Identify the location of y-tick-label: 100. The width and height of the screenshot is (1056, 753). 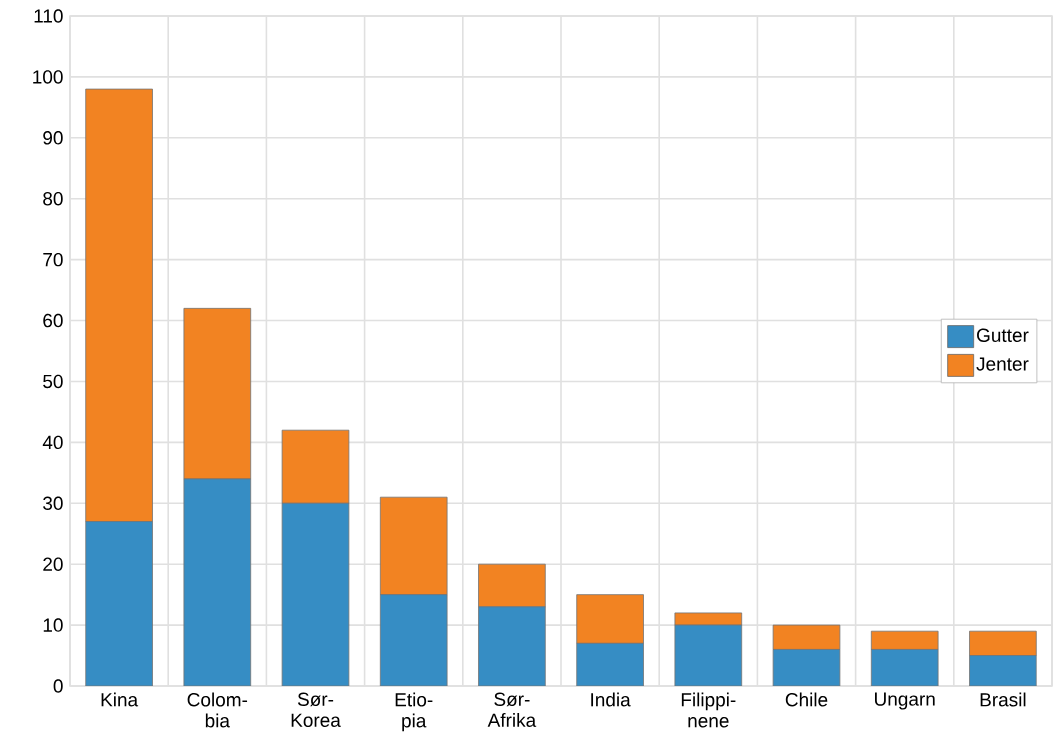
(48, 77).